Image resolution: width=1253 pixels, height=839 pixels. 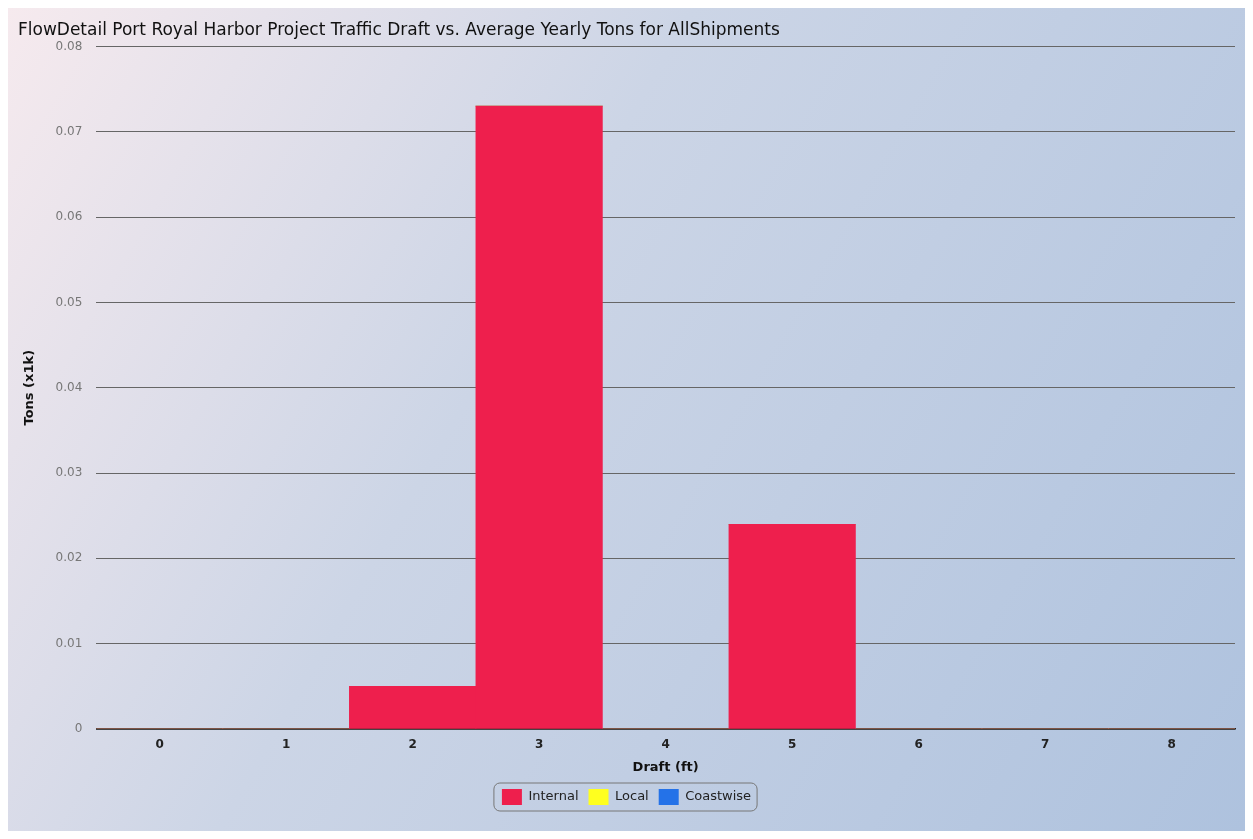 What do you see at coordinates (69, 301) in the screenshot?
I see `y-tick-label: 0.05` at bounding box center [69, 301].